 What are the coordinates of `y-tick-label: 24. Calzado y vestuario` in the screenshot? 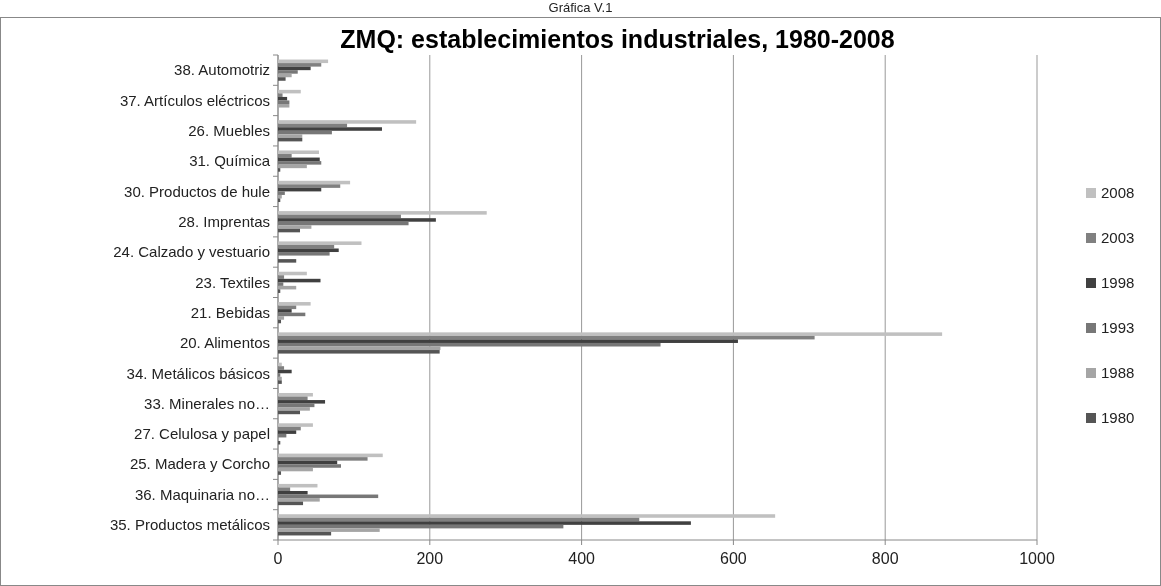 It's located at (191, 252).